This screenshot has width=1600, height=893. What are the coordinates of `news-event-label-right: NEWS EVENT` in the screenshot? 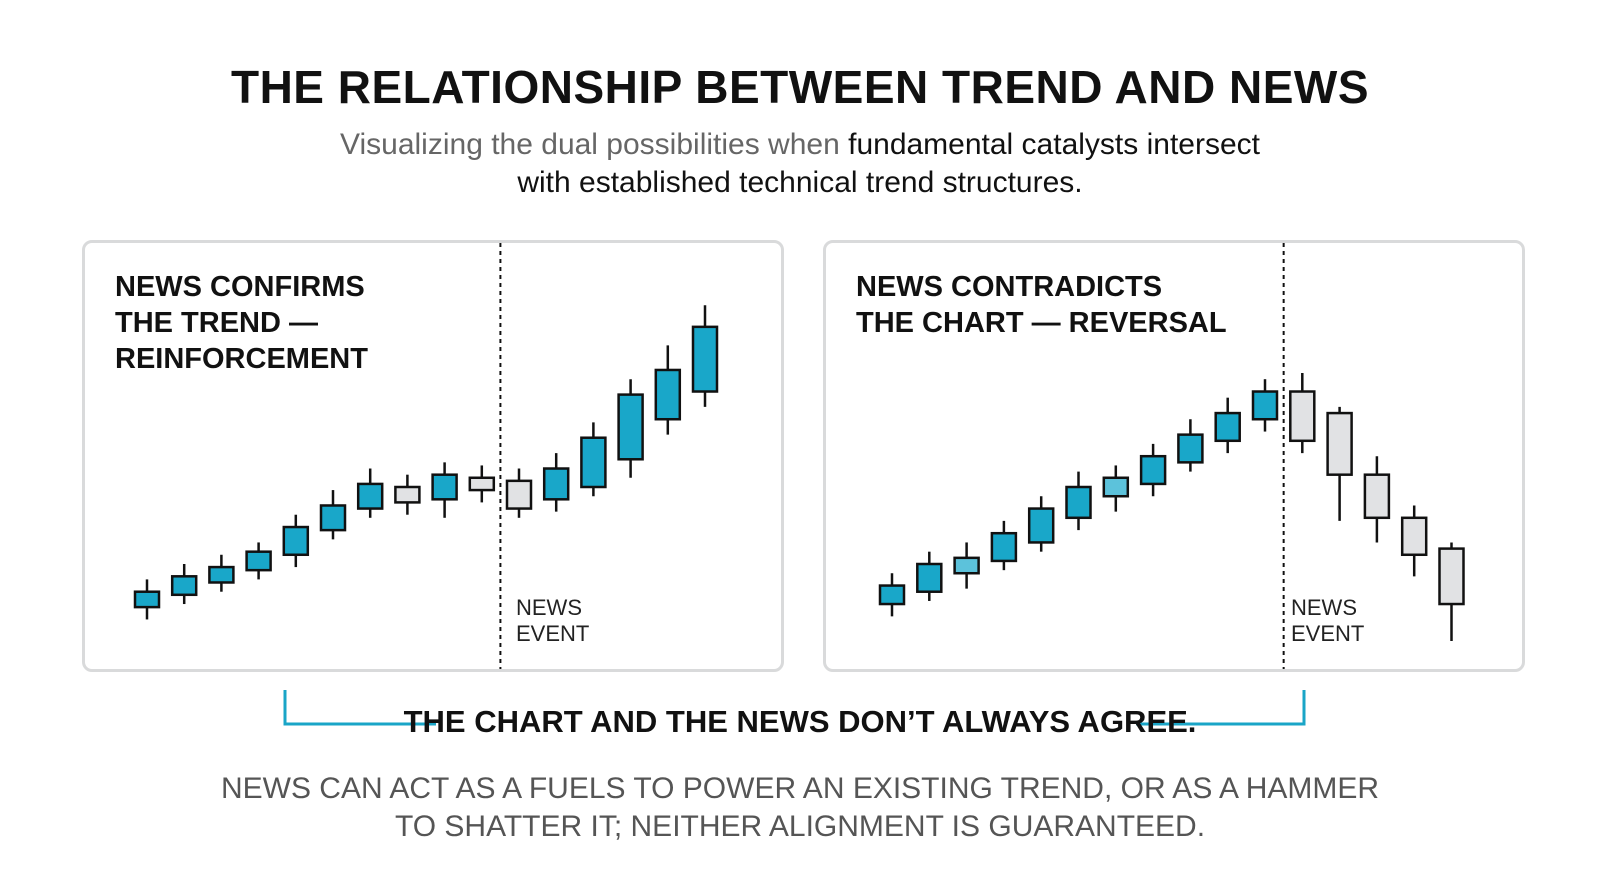 It's located at (1328, 620).